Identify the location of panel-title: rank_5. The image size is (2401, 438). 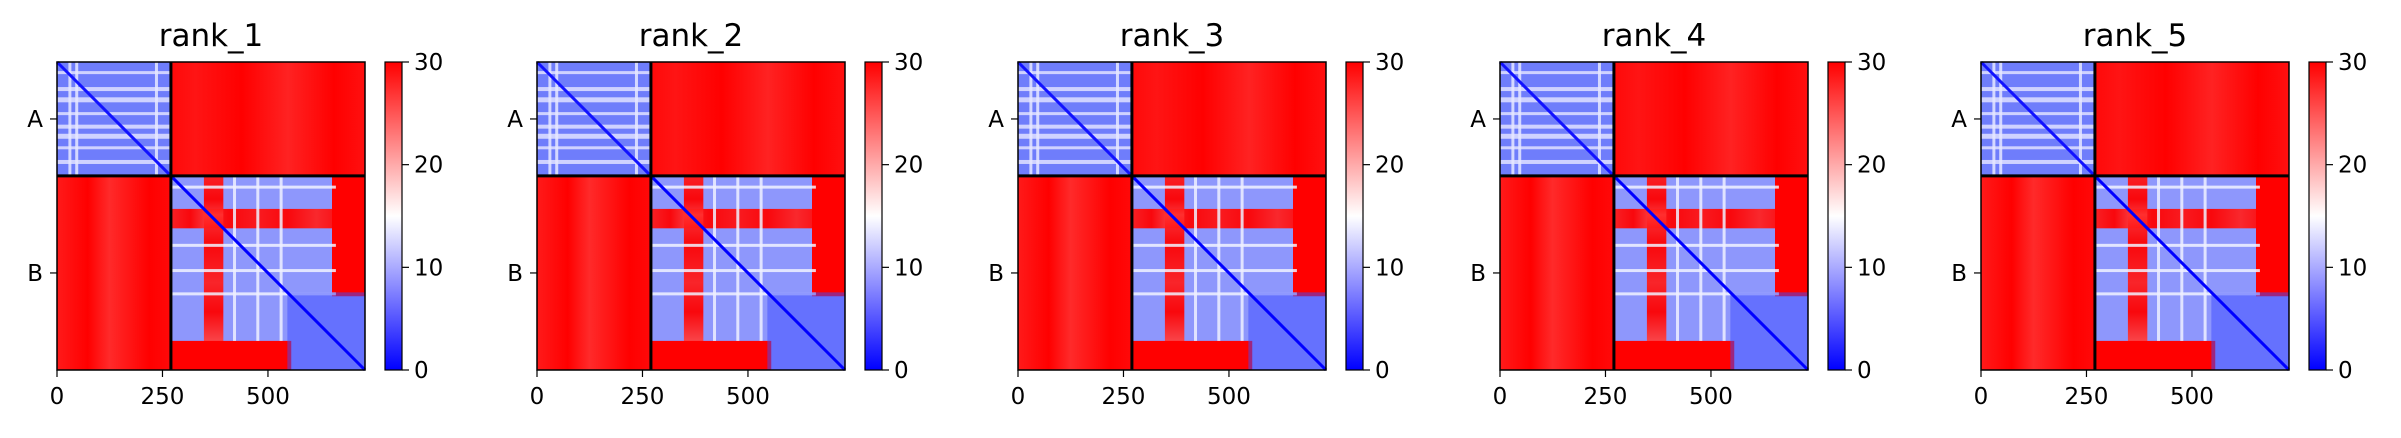
(2135, 36).